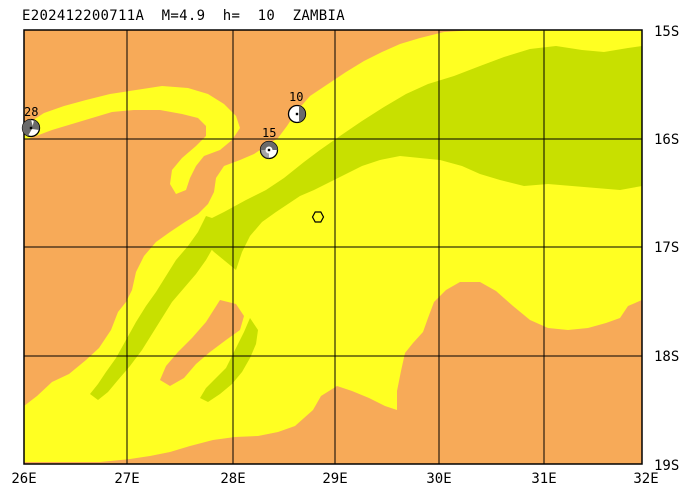  Describe the element at coordinates (666, 466) in the screenshot. I see `lat-tick-label: 19S` at that location.